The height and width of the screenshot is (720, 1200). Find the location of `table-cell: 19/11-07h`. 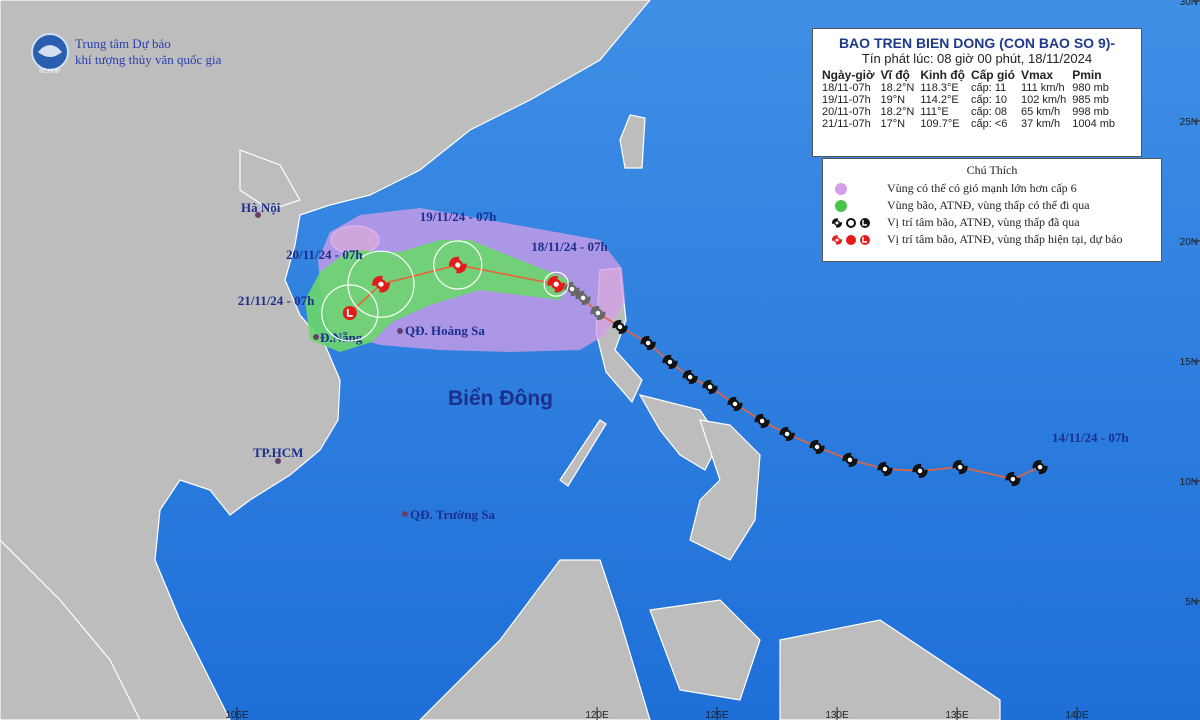

table-cell: 19/11-07h is located at coordinates (846, 100).